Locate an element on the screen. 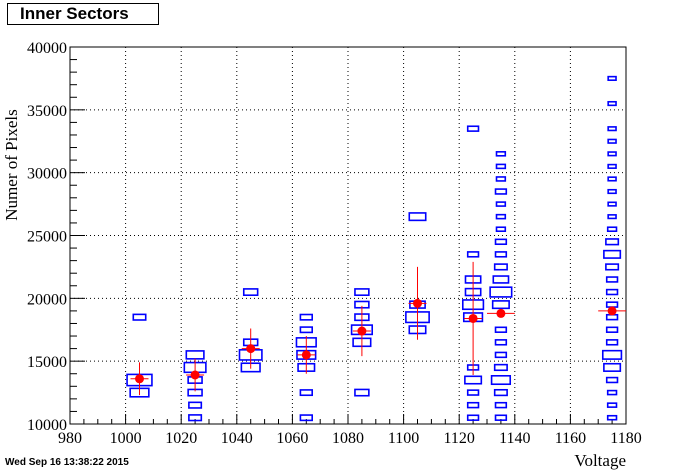 Image resolution: width=696 pixels, height=472 pixels. x-tick-label: 1000 is located at coordinates (126, 438).